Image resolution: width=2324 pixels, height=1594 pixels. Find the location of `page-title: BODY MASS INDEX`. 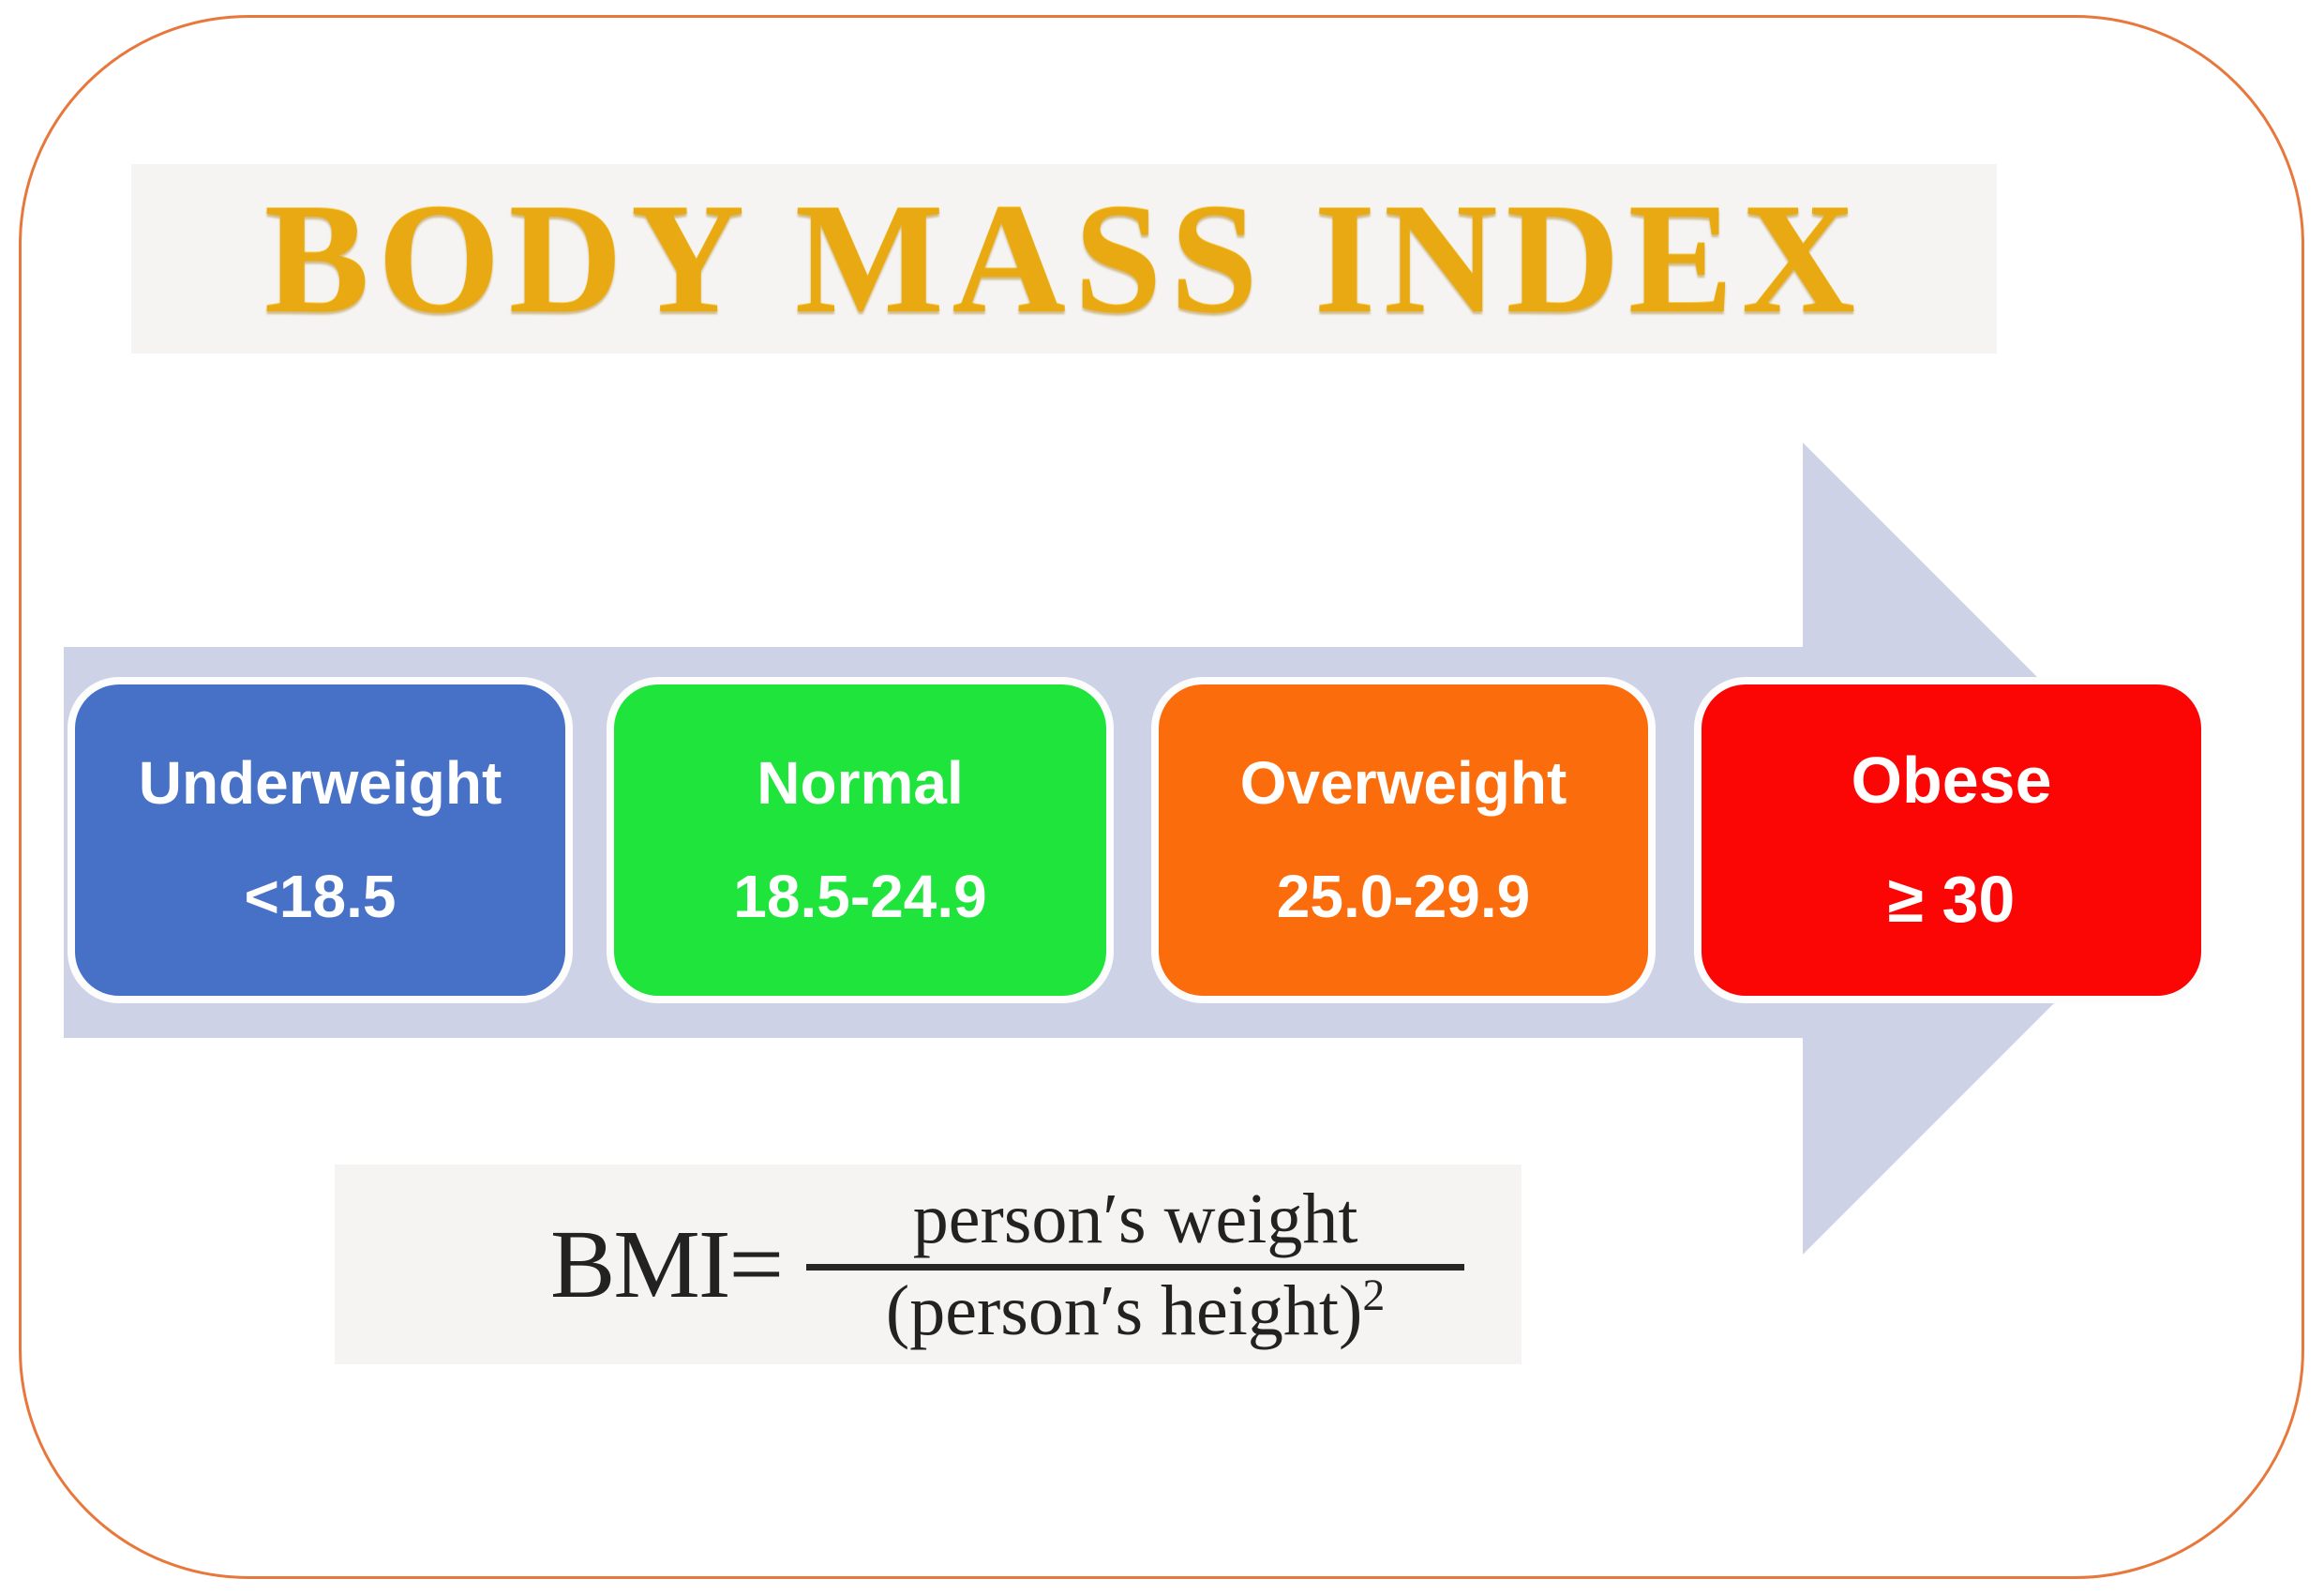

page-title: BODY MASS INDEX is located at coordinates (1064, 258).